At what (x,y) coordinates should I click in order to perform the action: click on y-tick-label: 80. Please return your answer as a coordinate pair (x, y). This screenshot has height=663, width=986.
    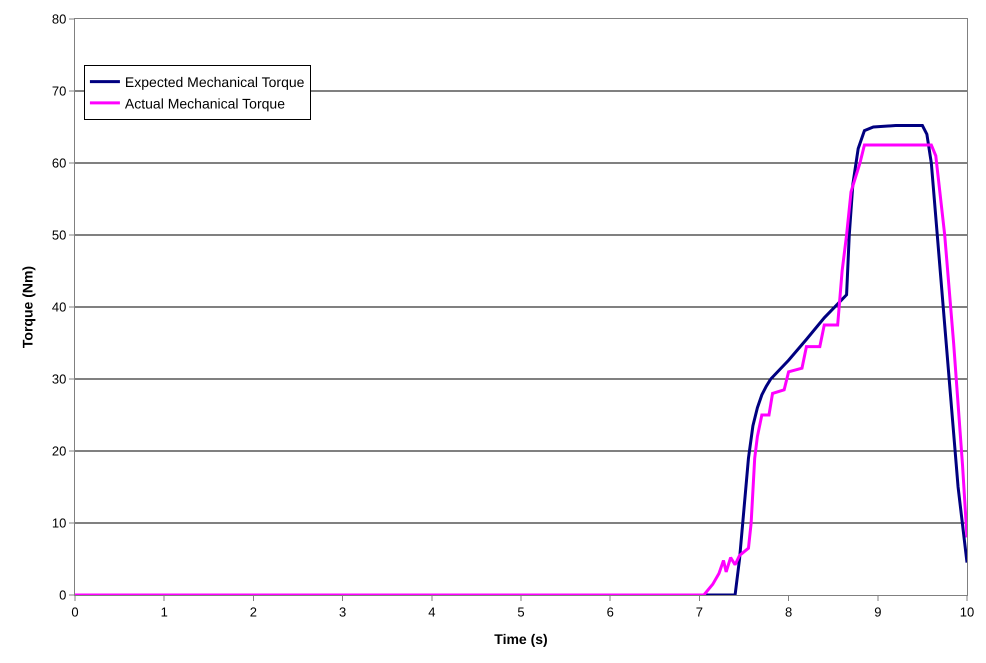
    Looking at the image, I should click on (59, 19).